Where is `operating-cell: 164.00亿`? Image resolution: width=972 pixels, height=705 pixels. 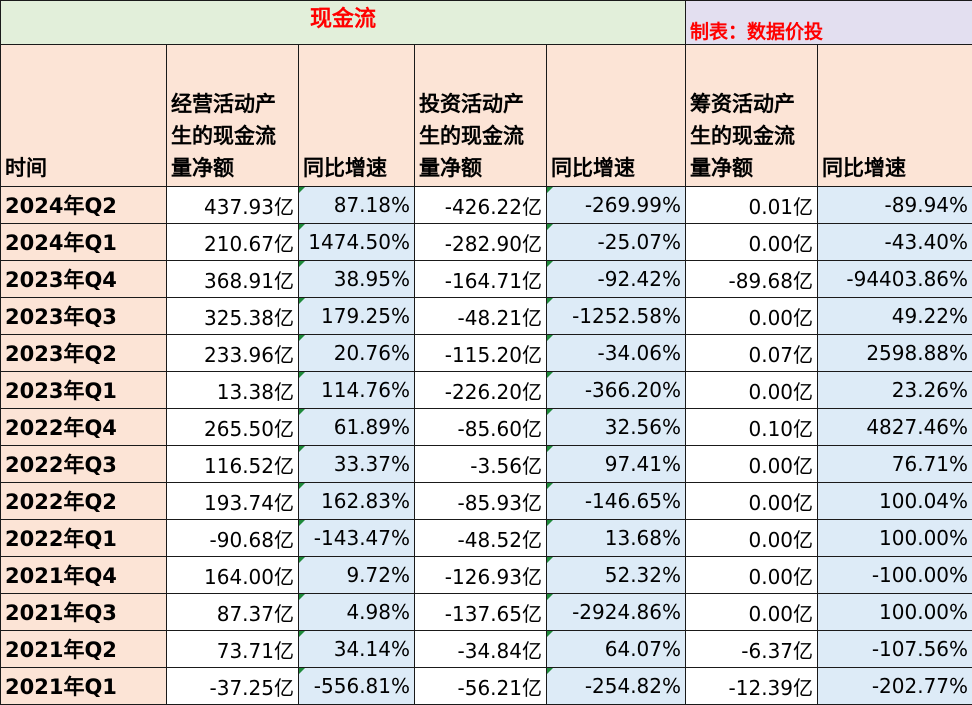
operating-cell: 164.00亿 is located at coordinates (233, 575).